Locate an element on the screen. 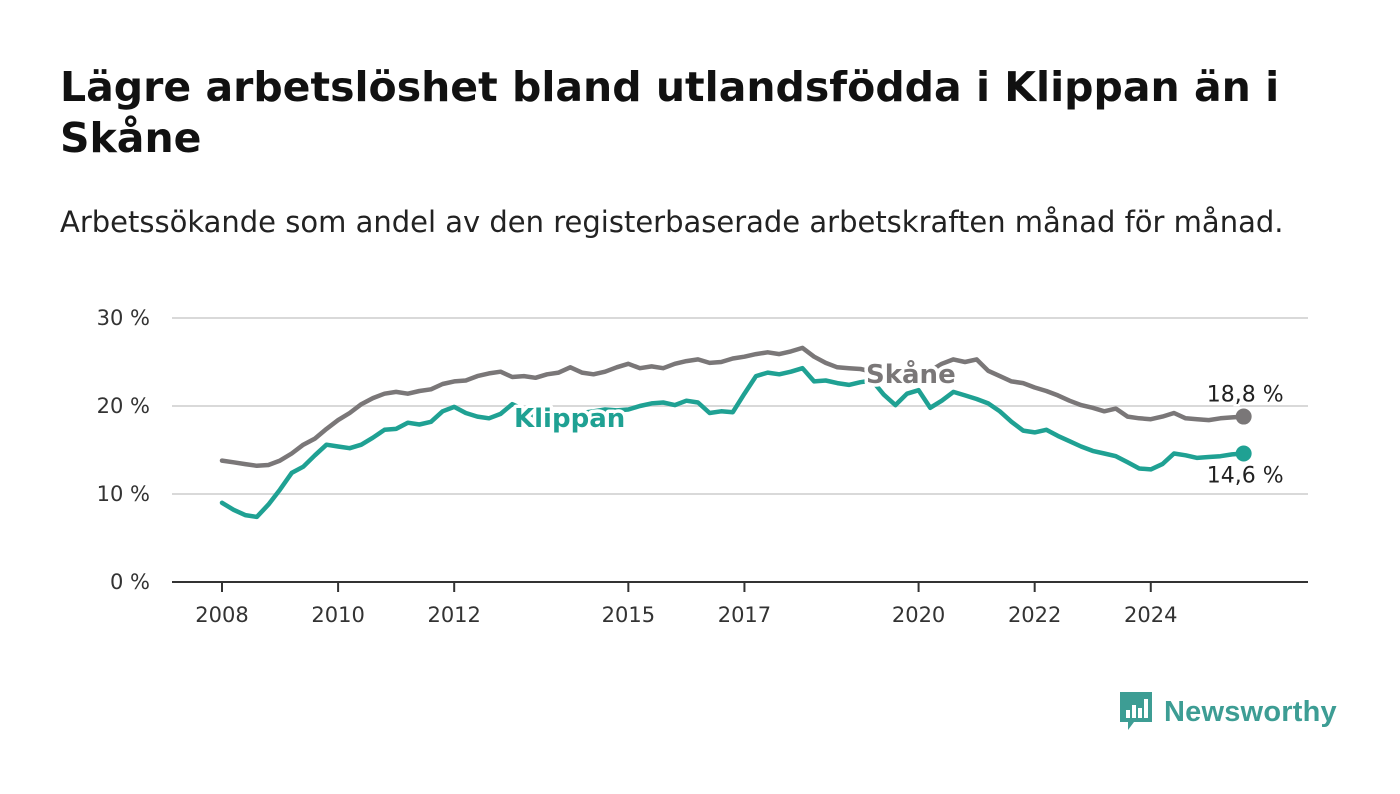  end-marker-klippan is located at coordinates (1243, 453).